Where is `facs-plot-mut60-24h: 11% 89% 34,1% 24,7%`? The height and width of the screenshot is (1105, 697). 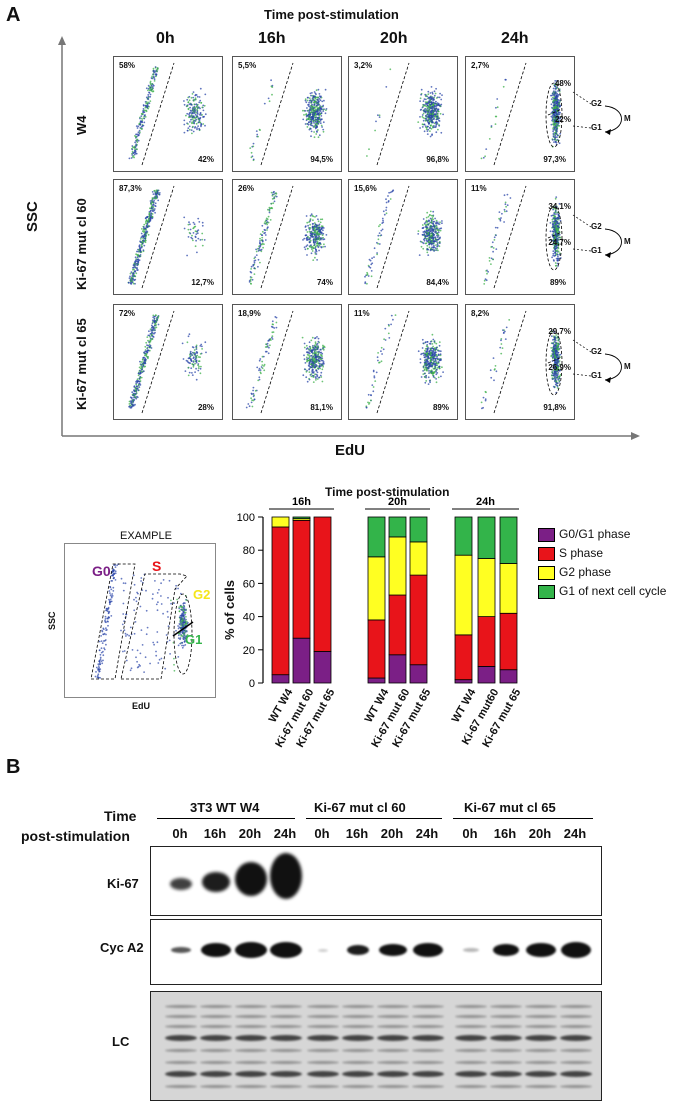 facs-plot-mut60-24h: 11% 89% 34,1% 24,7% is located at coordinates (520, 237).